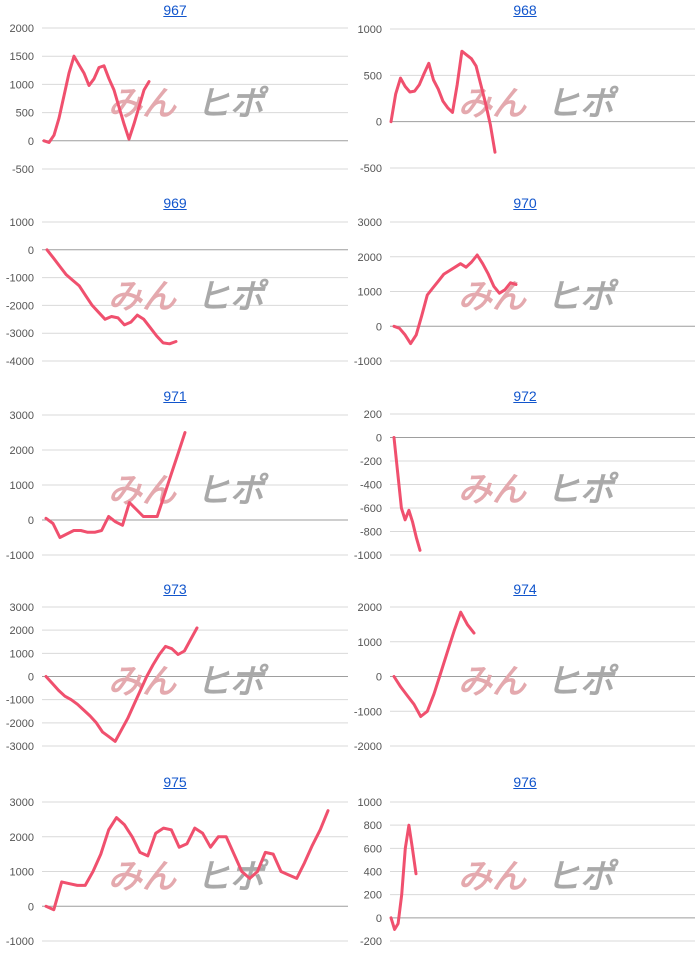 The width and height of the screenshot is (700, 965). I want to click on y-tick-label: 800, so click(373, 826).